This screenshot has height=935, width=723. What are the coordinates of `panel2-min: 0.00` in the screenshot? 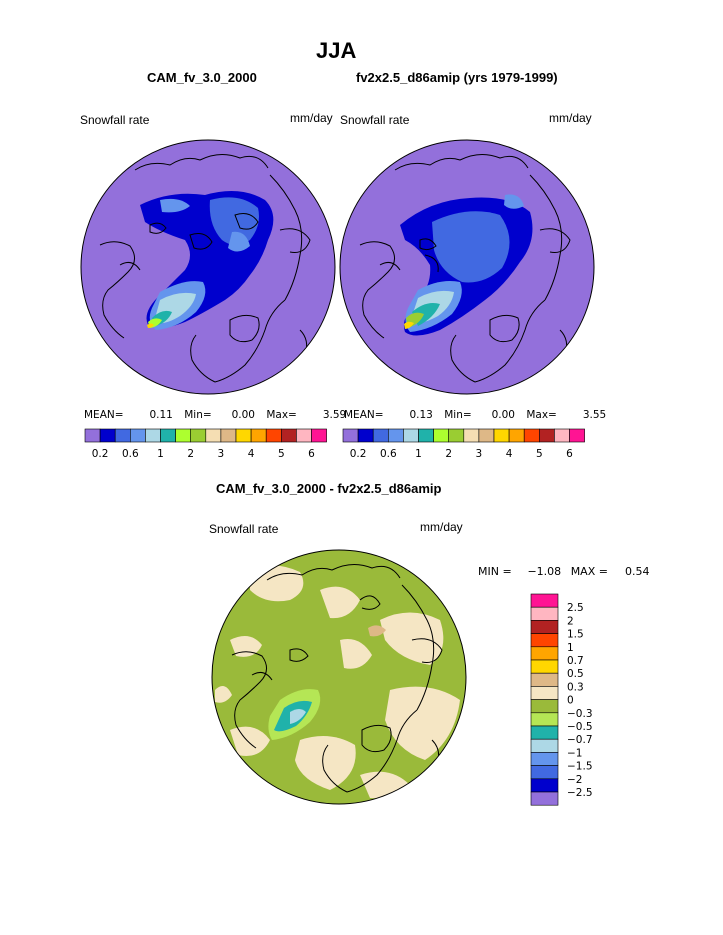 It's located at (503, 415).